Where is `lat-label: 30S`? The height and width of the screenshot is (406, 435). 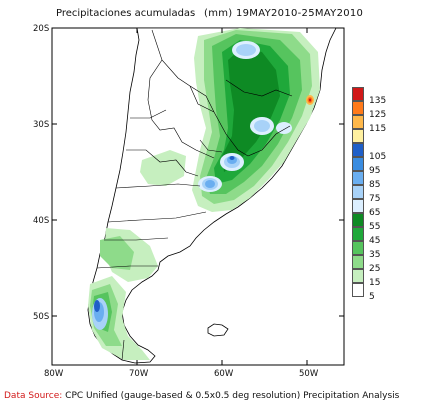
lat-label: 30S is located at coordinates (41, 125).